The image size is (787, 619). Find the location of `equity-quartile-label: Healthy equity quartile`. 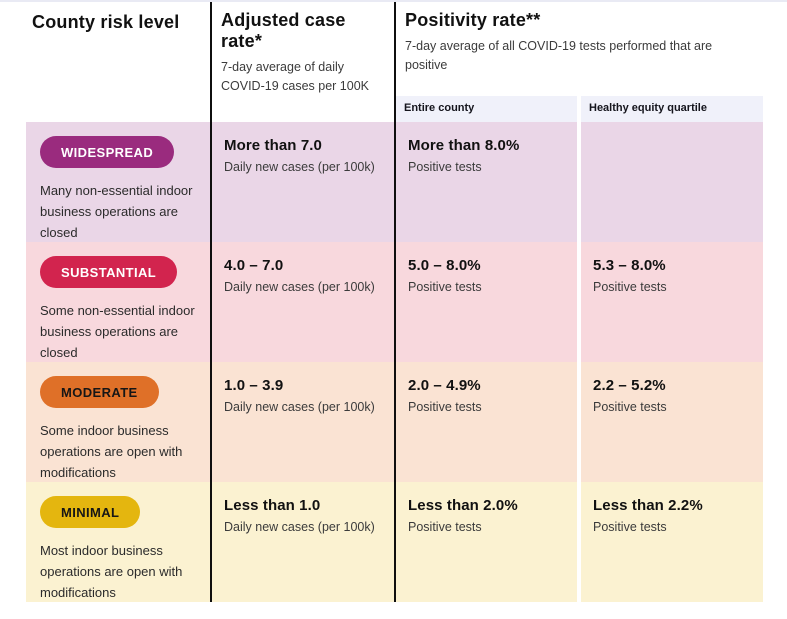

equity-quartile-label: Healthy equity quartile is located at coordinates (648, 108).